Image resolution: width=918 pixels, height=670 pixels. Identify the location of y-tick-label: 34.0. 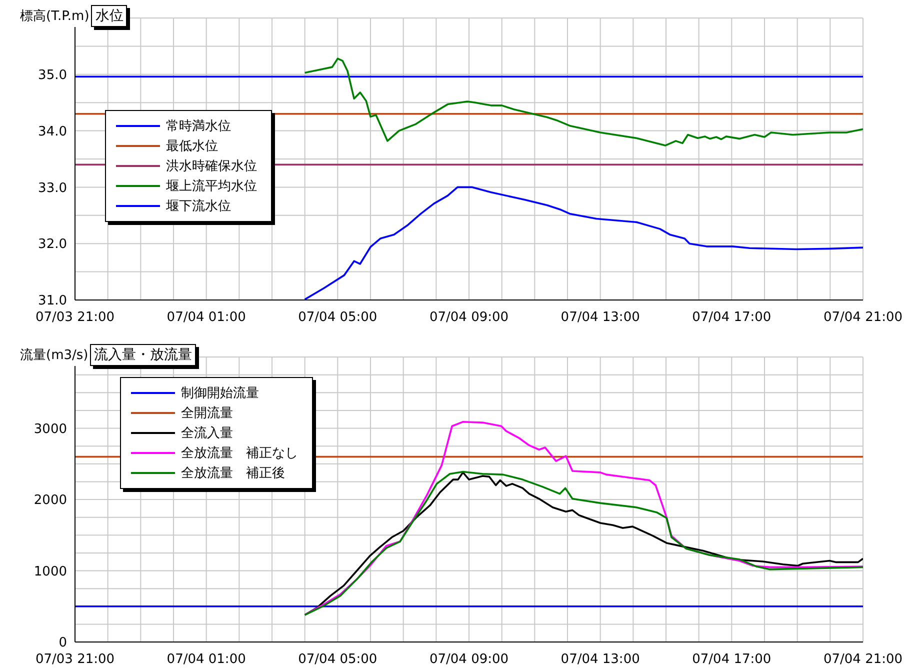
(52, 132).